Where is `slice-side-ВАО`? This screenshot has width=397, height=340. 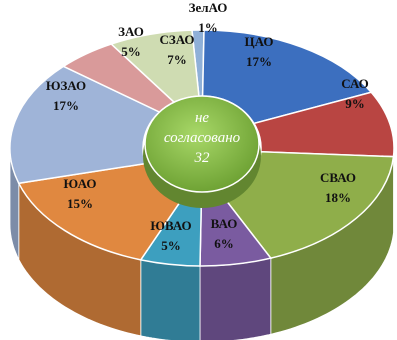
slice-side-ВАО is located at coordinates (235, 298).